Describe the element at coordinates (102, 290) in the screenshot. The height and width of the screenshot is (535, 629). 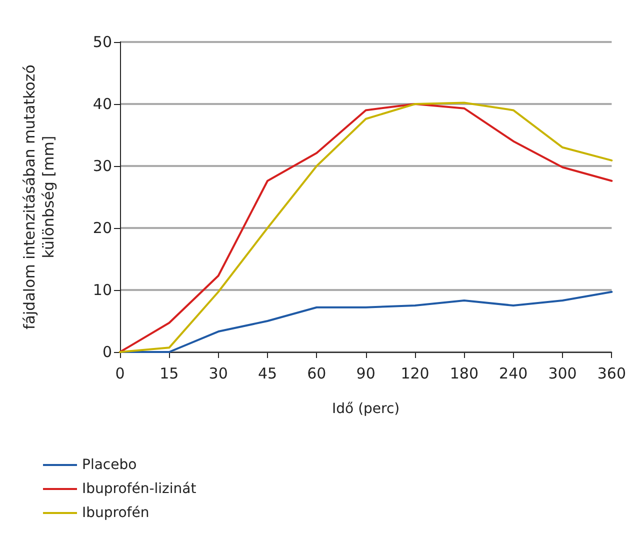
I see `y-tick-label: 10` at that location.